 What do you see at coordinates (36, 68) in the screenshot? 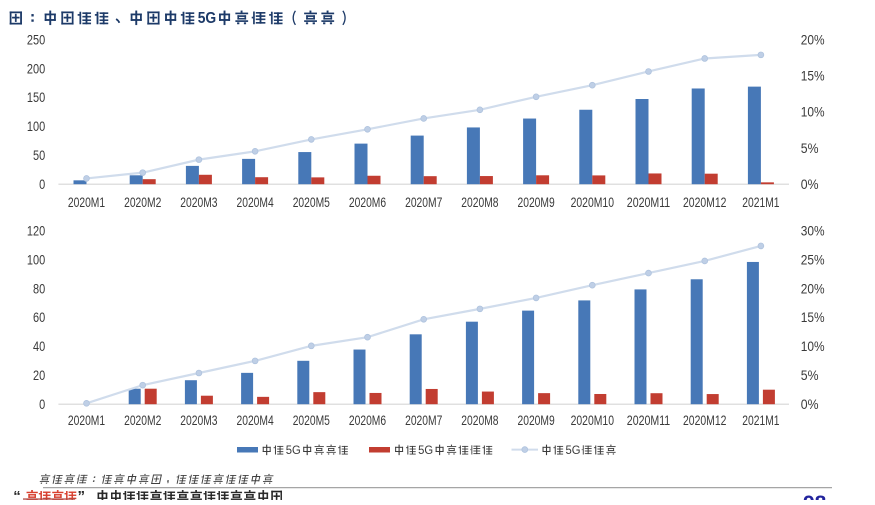
I see `svg-text: 200` at bounding box center [36, 68].